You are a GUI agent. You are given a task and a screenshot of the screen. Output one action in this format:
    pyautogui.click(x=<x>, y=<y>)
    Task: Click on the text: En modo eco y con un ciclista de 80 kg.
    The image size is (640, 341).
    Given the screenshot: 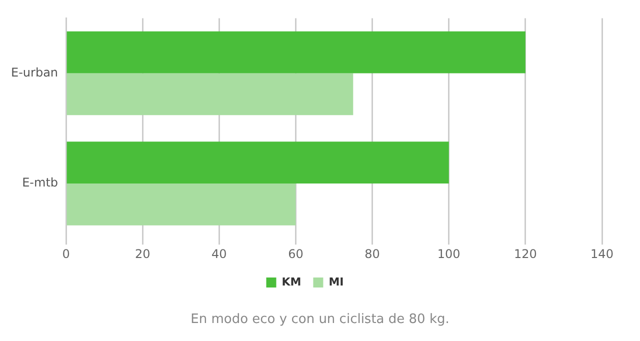 What is the action you would take?
    pyautogui.click(x=320, y=319)
    